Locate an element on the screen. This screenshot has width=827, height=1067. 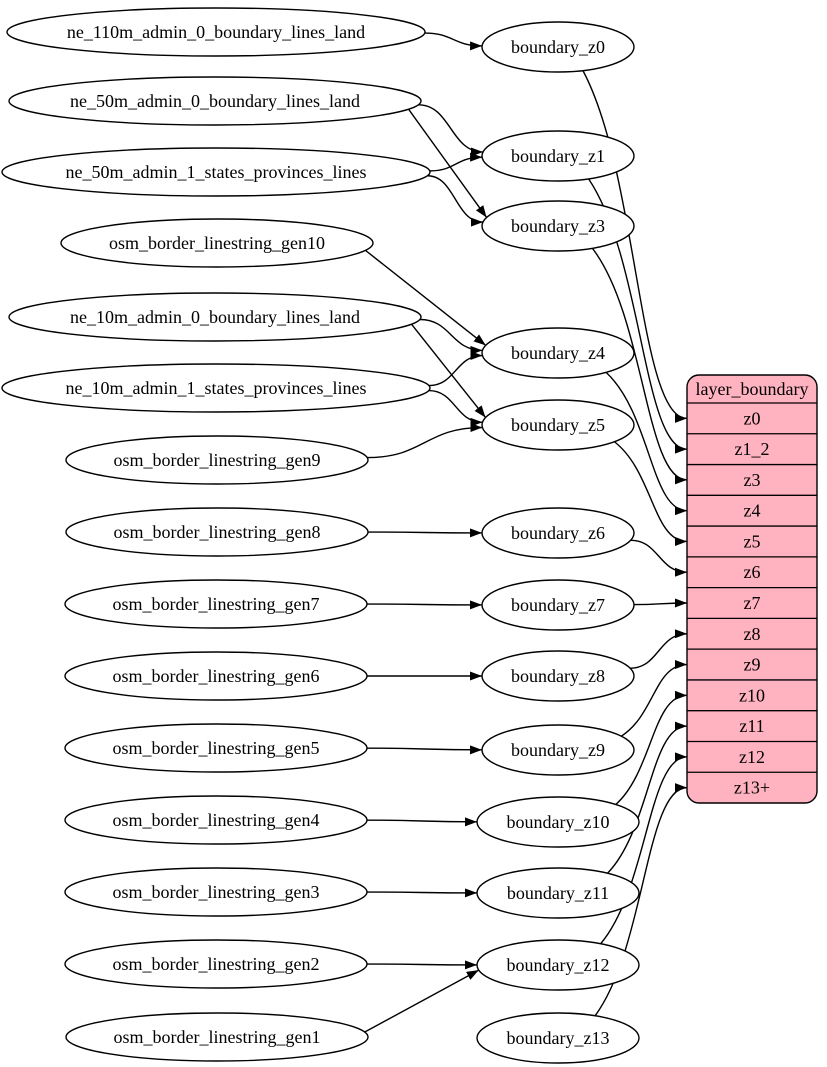
node-label: boundary_z7 is located at coordinates (558, 605).